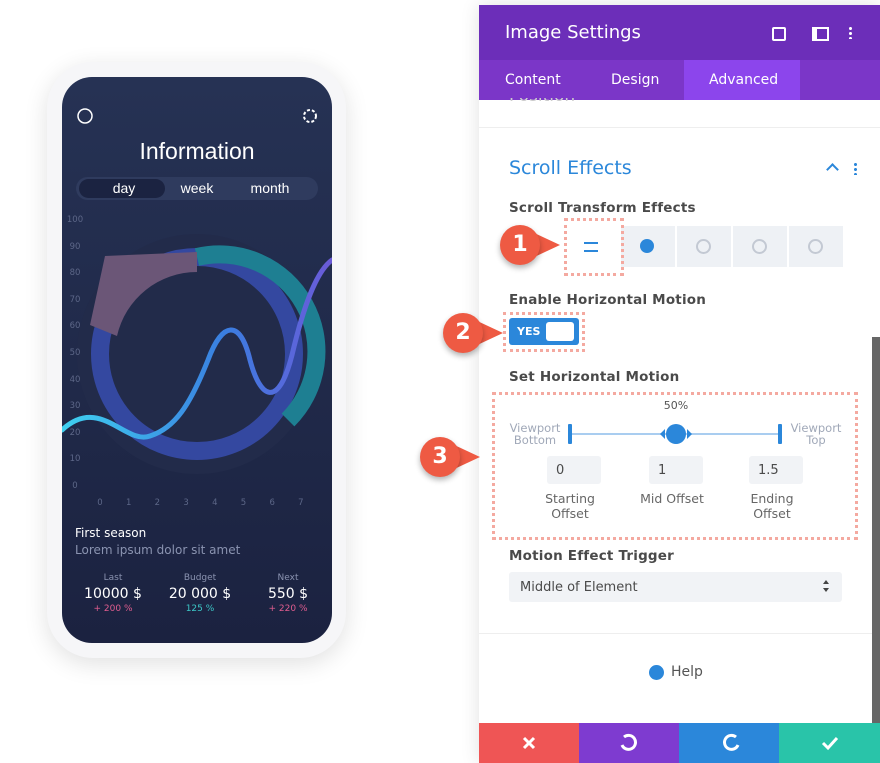  Describe the element at coordinates (85, 116) in the screenshot. I see `history-icon` at that location.